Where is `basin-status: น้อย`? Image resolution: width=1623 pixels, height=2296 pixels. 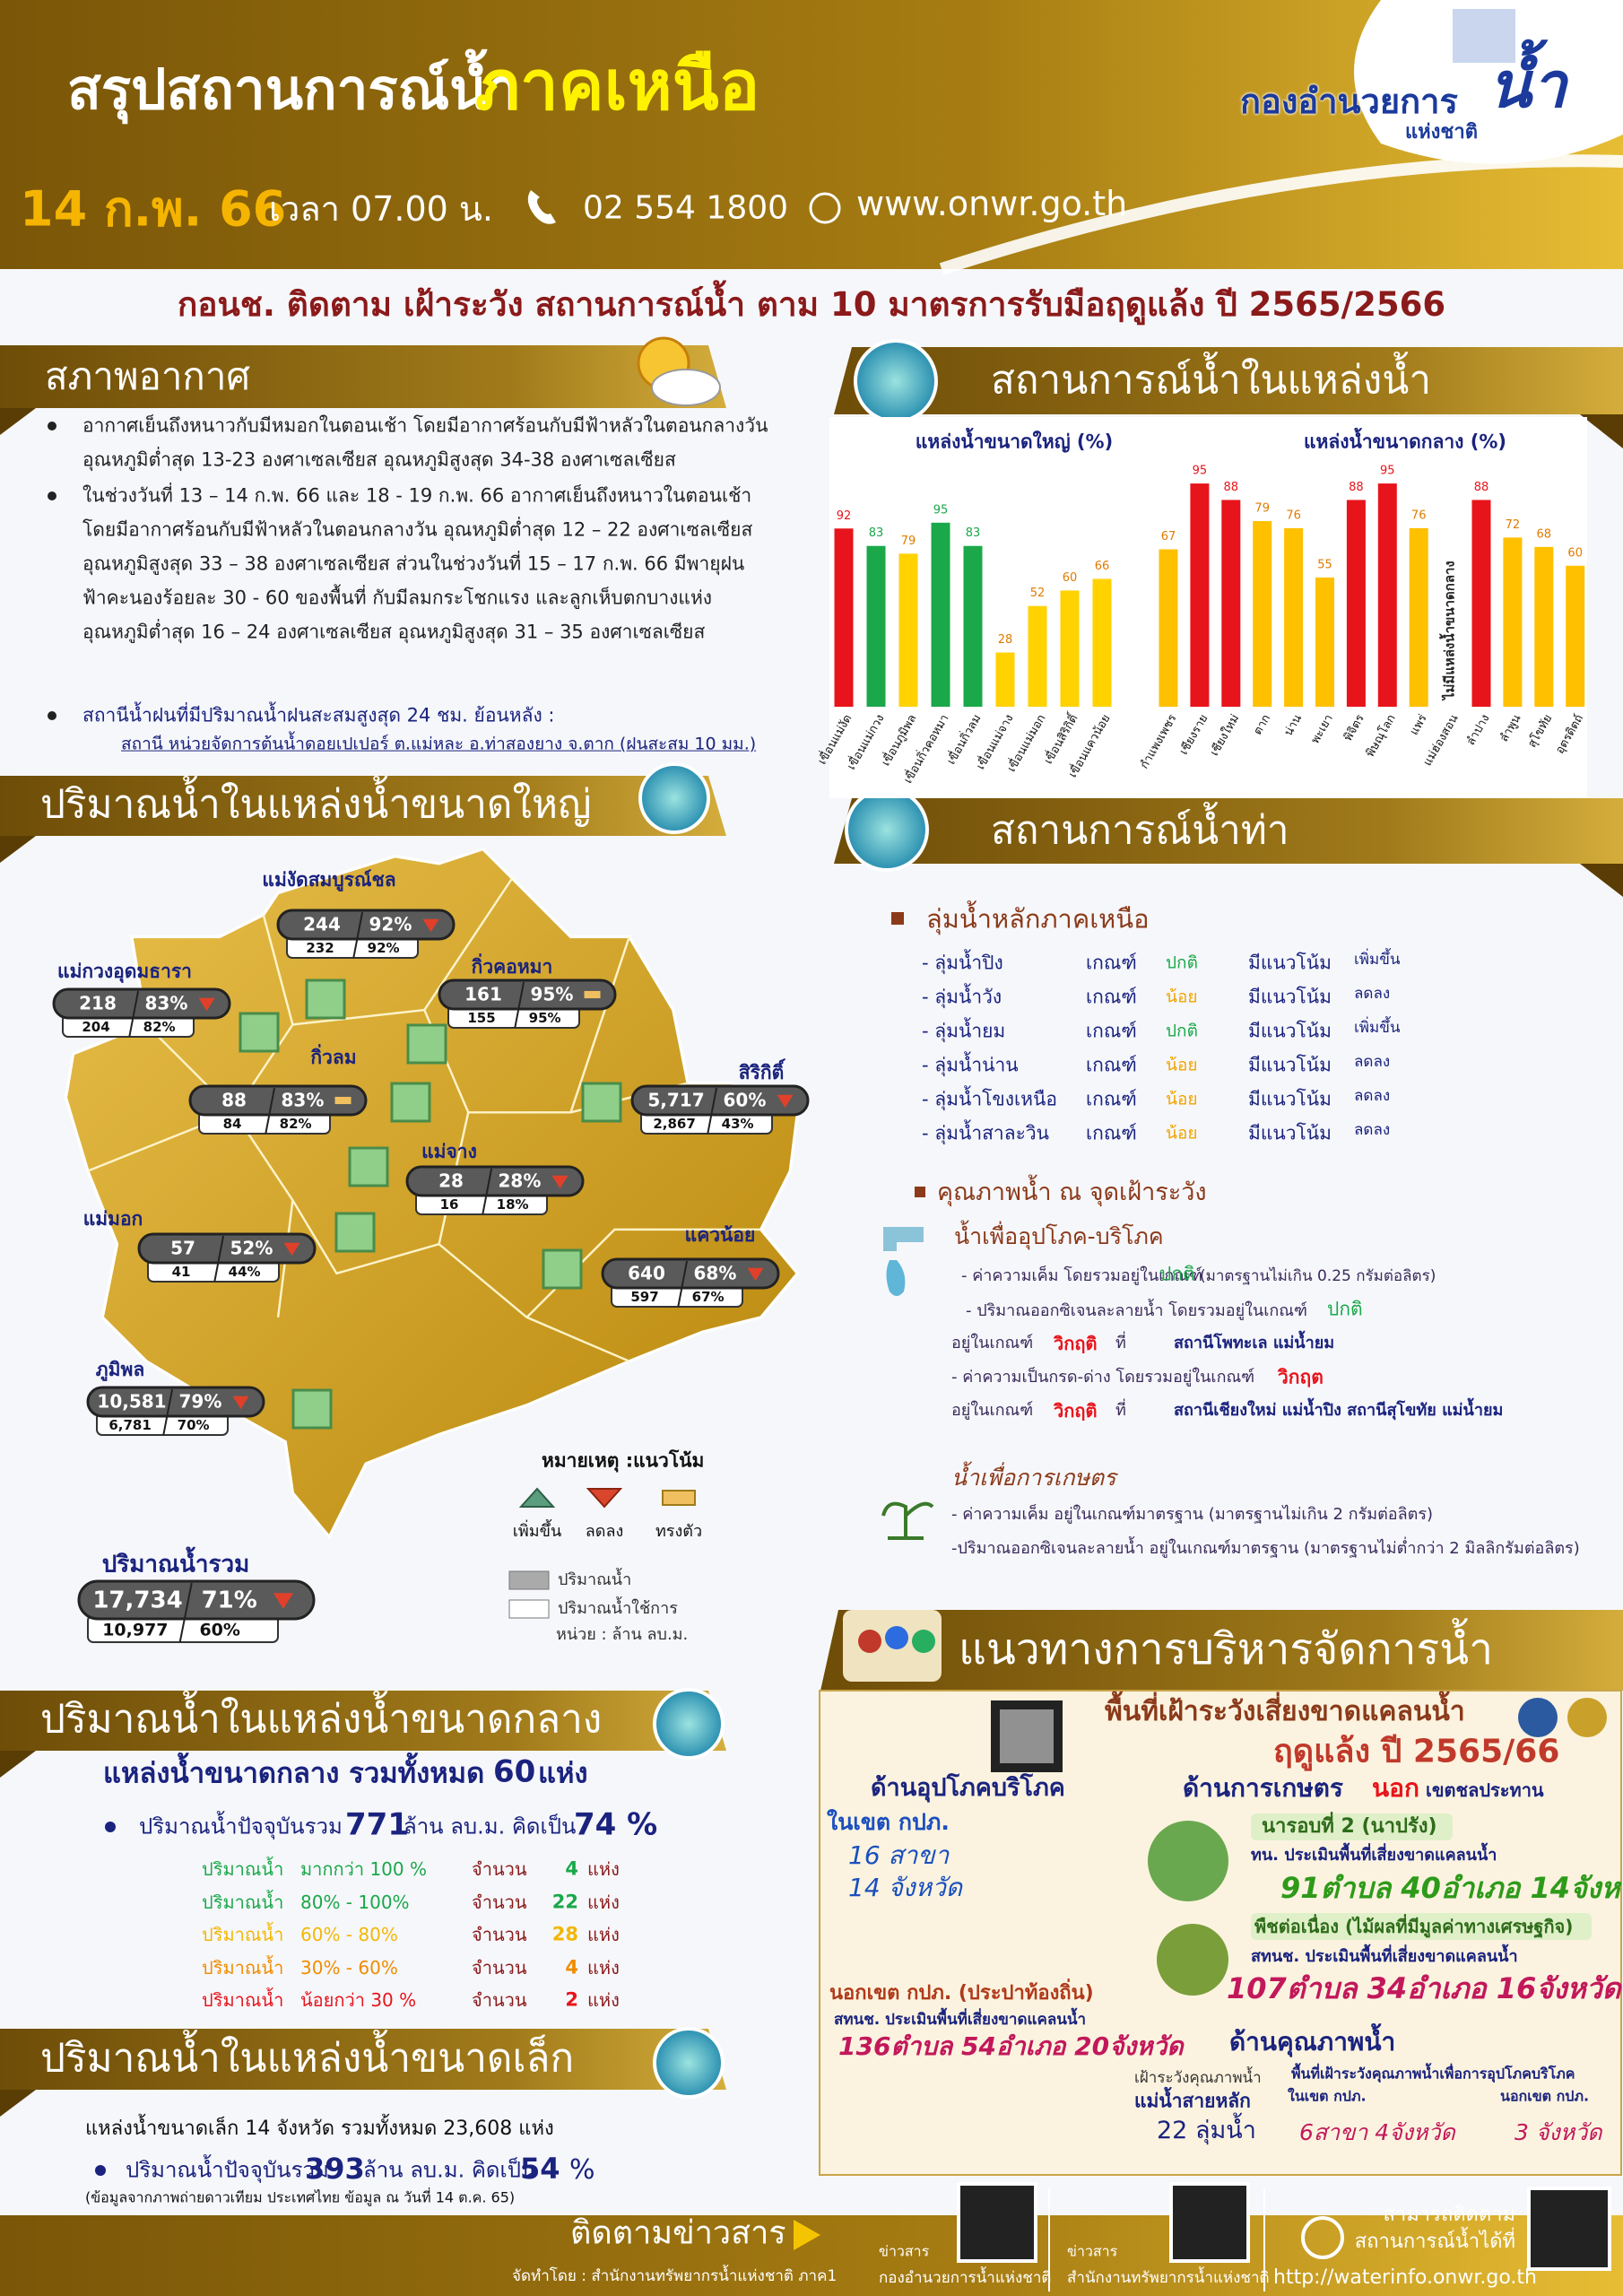
basin-status: น้อย is located at coordinates (1182, 997).